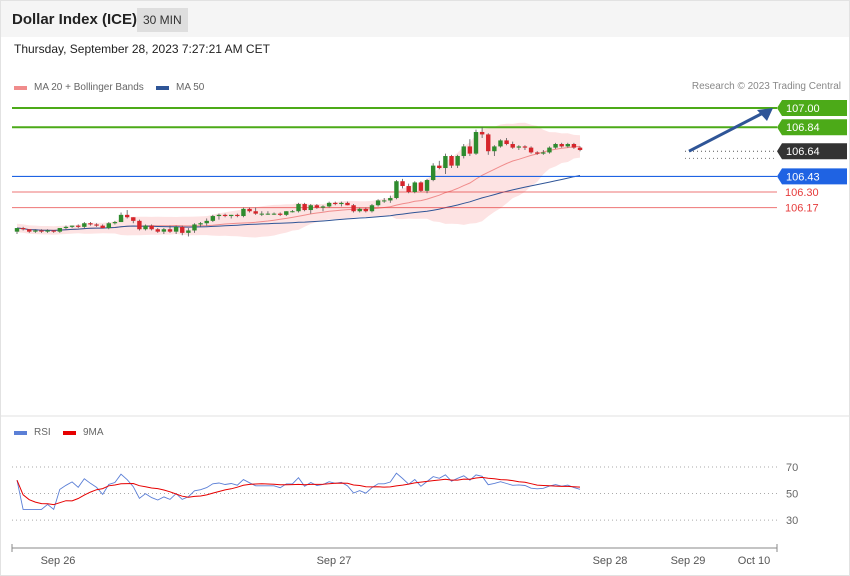 This screenshot has height=576, width=850. I want to click on candles, so click(298, 182).